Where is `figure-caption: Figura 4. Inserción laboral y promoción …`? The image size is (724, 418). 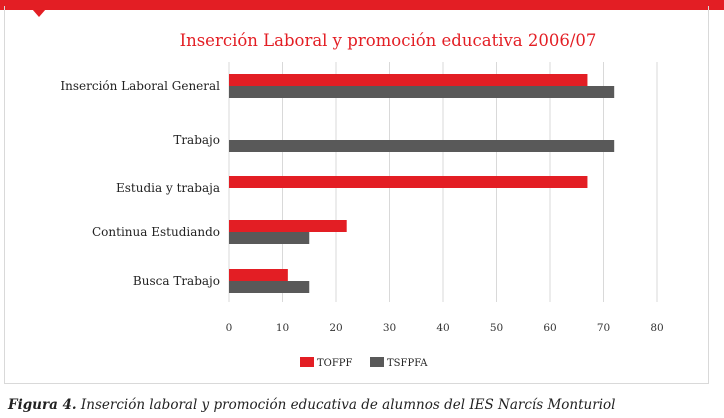
figure-caption: Figura 4. Inserción laboral y promoción … is located at coordinates (366, 405).